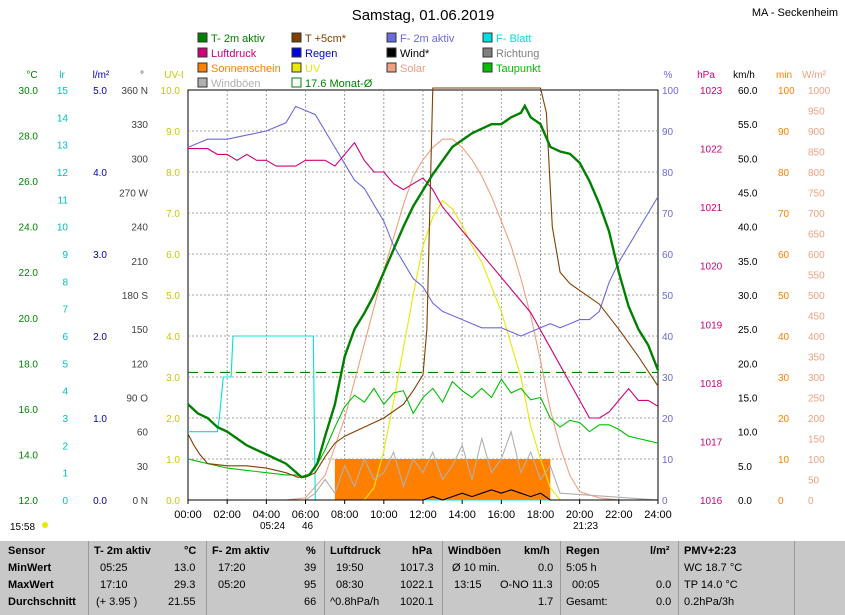  Describe the element at coordinates (487, 52) in the screenshot. I see `legend-swatch-richtung` at that location.